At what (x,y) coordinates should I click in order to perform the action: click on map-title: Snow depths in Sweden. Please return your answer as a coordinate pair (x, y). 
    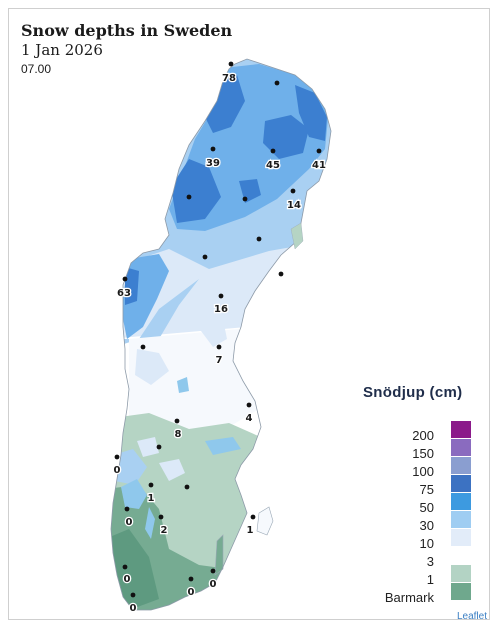
    Looking at the image, I should click on (127, 30).